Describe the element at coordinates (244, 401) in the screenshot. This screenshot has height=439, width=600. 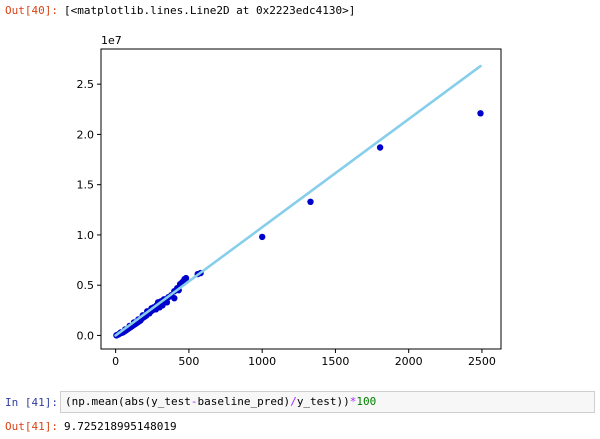
I see `code-part: baseline_pred)` at that location.